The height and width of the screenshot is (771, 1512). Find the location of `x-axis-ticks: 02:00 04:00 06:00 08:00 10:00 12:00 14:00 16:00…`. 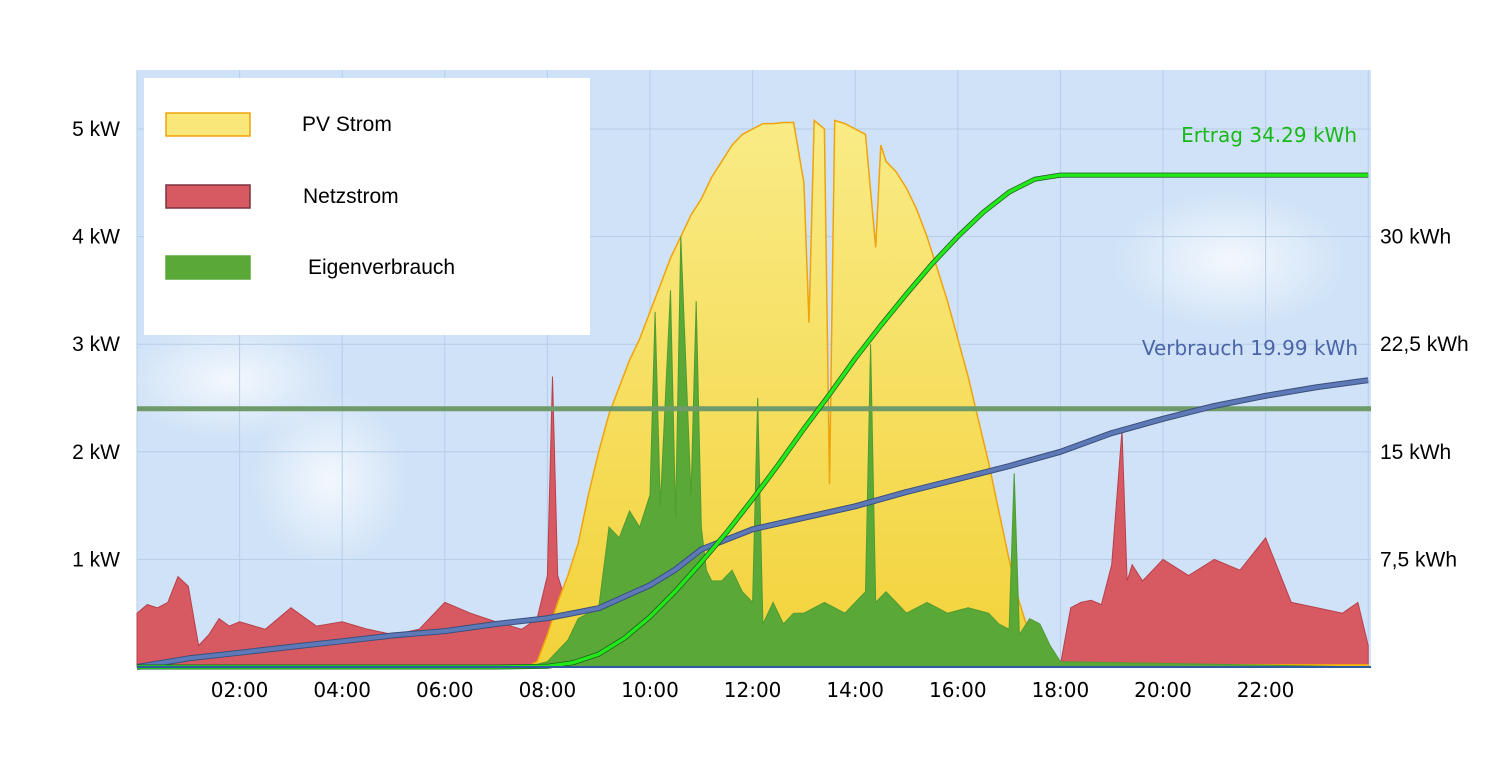

x-axis-ticks: 02:00 04:00 06:00 08:00 10:00 12:00 14:00 16:00… is located at coordinates (753, 690).